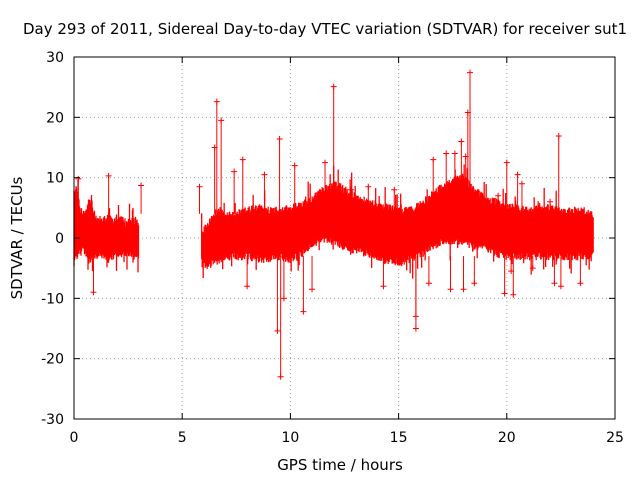 This screenshot has height=480, width=640. What do you see at coordinates (55, 58) in the screenshot?
I see `y-tick-label: 30` at bounding box center [55, 58].